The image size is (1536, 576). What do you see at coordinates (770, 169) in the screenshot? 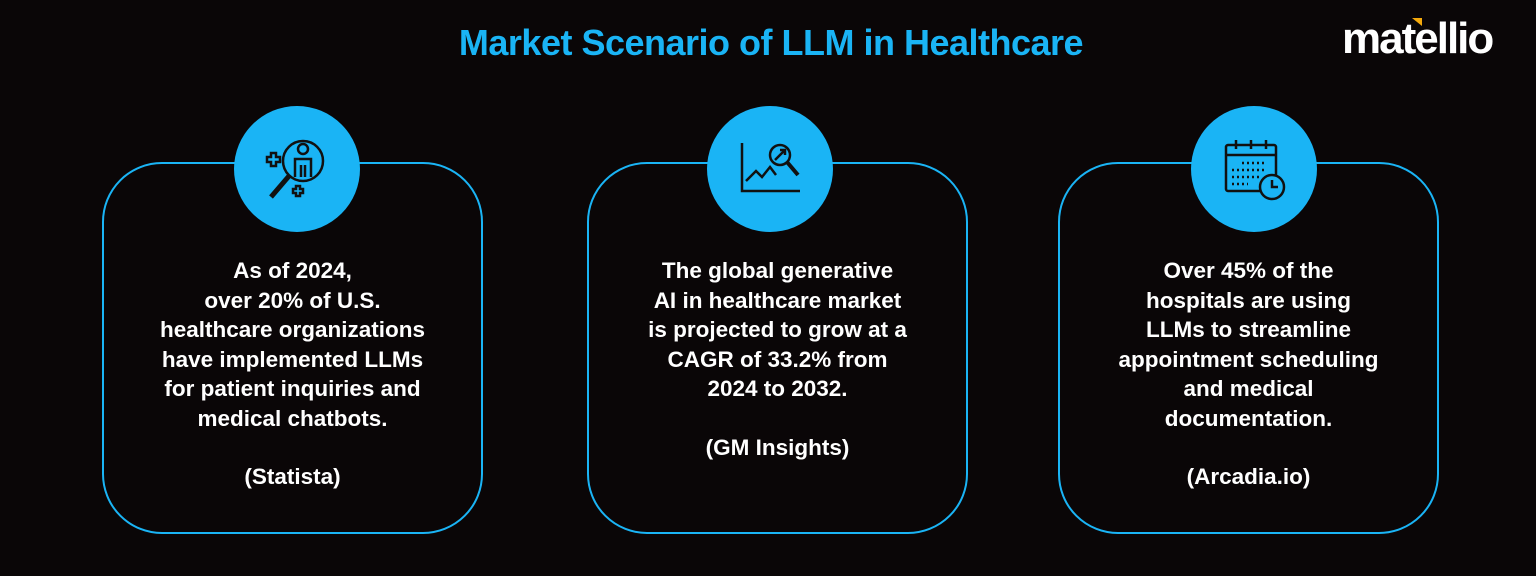
I see `chart-magnifier-growth-icon` at bounding box center [770, 169].